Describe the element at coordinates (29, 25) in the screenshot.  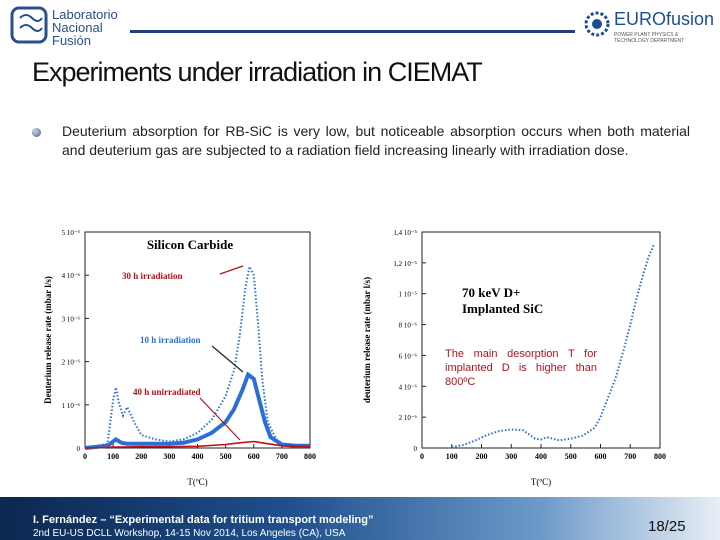
I see `lnf-logo-icon` at that location.